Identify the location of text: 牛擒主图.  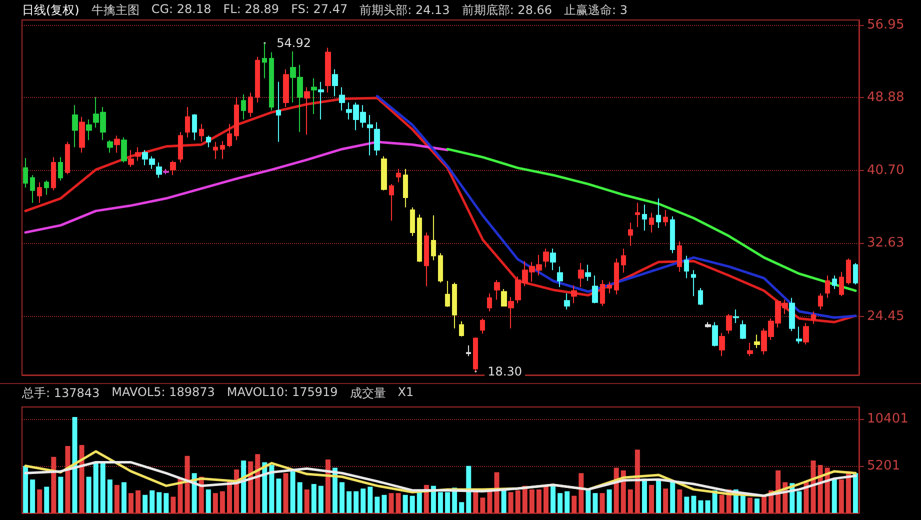
(115, 10).